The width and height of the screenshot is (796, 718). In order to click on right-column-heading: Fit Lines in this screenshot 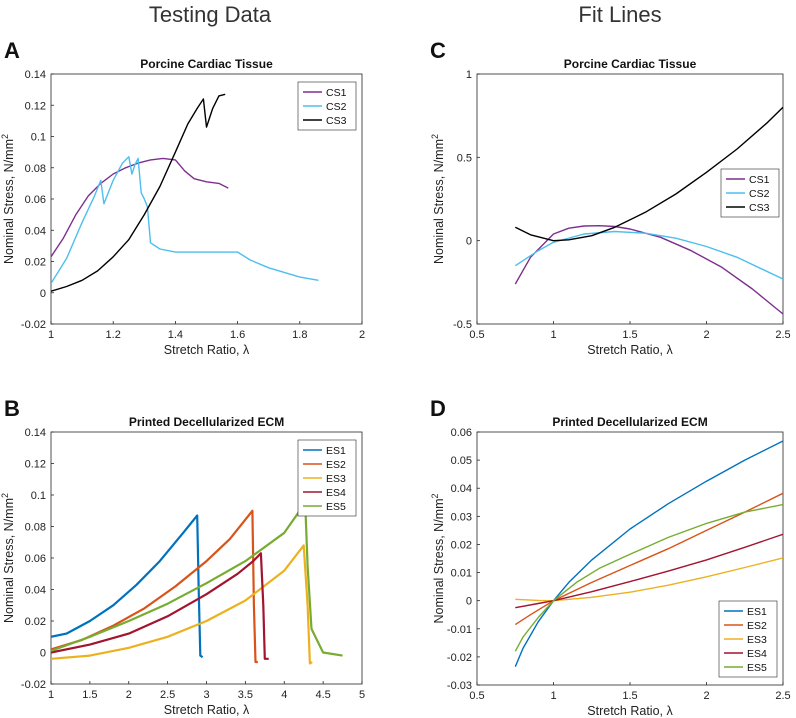, I will do `click(620, 14)`.